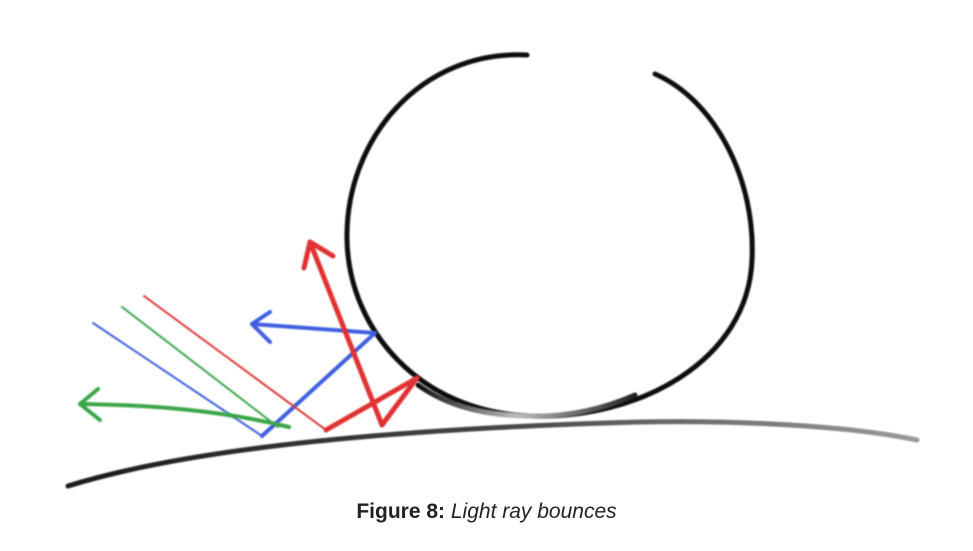 Image resolution: width=973 pixels, height=551 pixels. Describe the element at coordinates (90, 404) in the screenshot. I see `green-arrowhead` at that location.